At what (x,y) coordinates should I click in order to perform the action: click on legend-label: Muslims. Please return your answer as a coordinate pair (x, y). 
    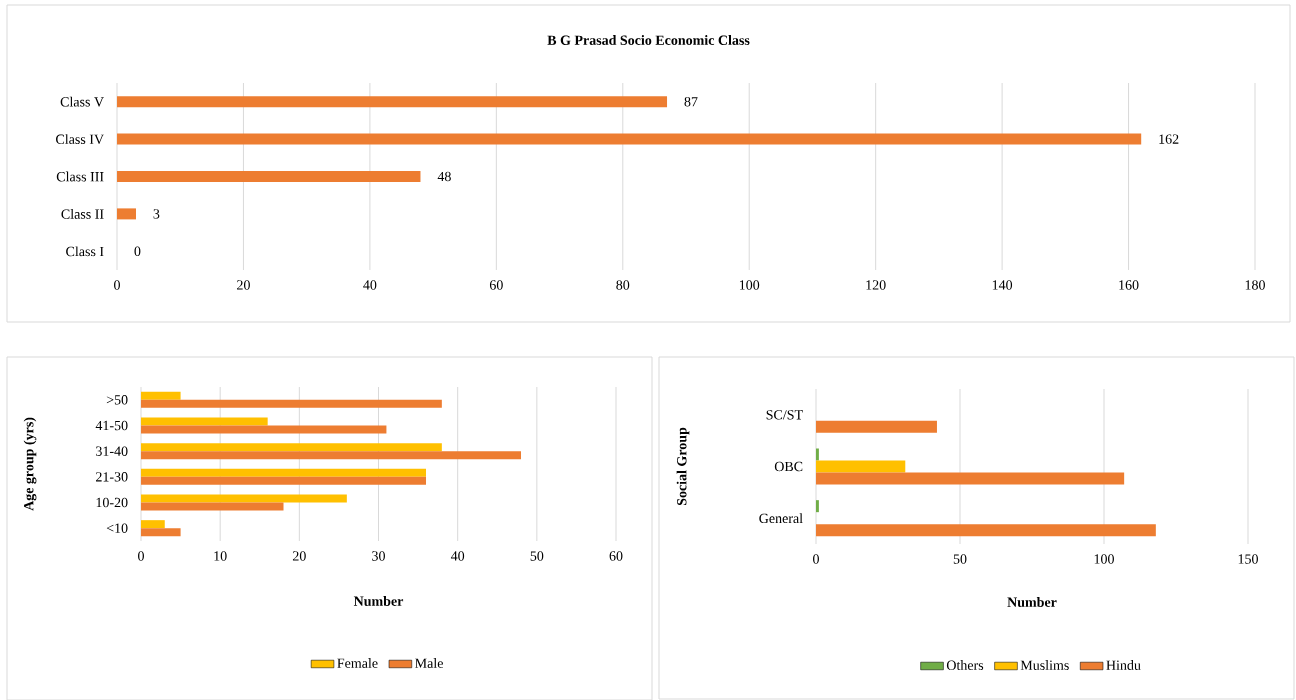
    Looking at the image, I should click on (1044, 664).